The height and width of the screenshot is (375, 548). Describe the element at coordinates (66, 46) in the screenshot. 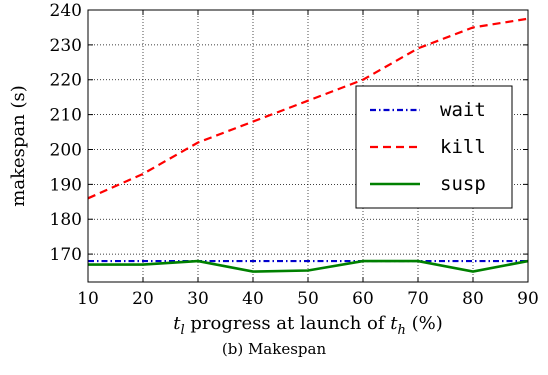

I see `y-tick-label: 230` at that location.